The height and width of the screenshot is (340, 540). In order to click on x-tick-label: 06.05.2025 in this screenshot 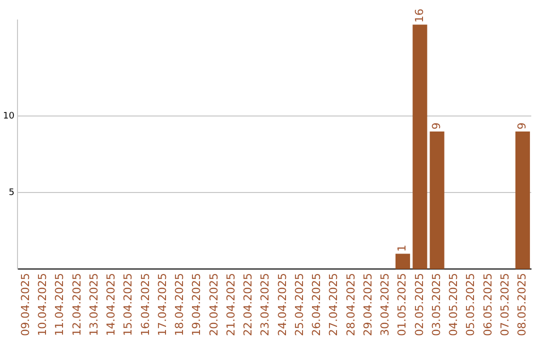, I will do `click(487, 304)`.